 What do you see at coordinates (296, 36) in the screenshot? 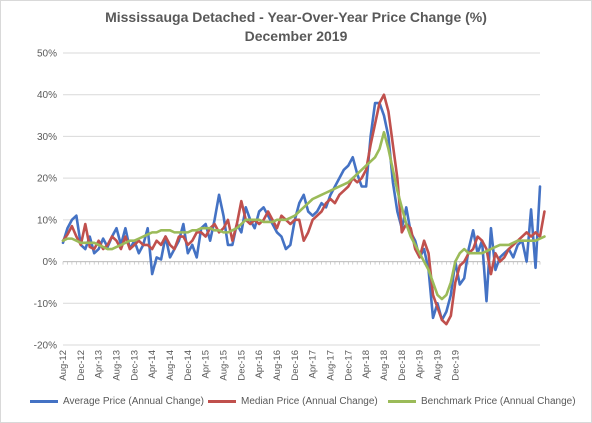
I see `chart-subtitle: December 2019` at bounding box center [296, 36].